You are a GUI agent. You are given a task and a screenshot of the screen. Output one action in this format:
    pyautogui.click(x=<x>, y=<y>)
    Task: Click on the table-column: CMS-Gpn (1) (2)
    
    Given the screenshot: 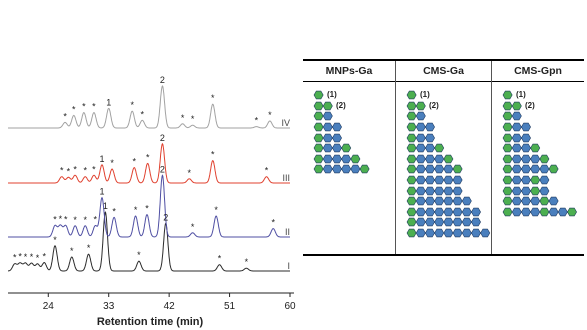 What is the action you would take?
    pyautogui.click(x=537, y=157)
    